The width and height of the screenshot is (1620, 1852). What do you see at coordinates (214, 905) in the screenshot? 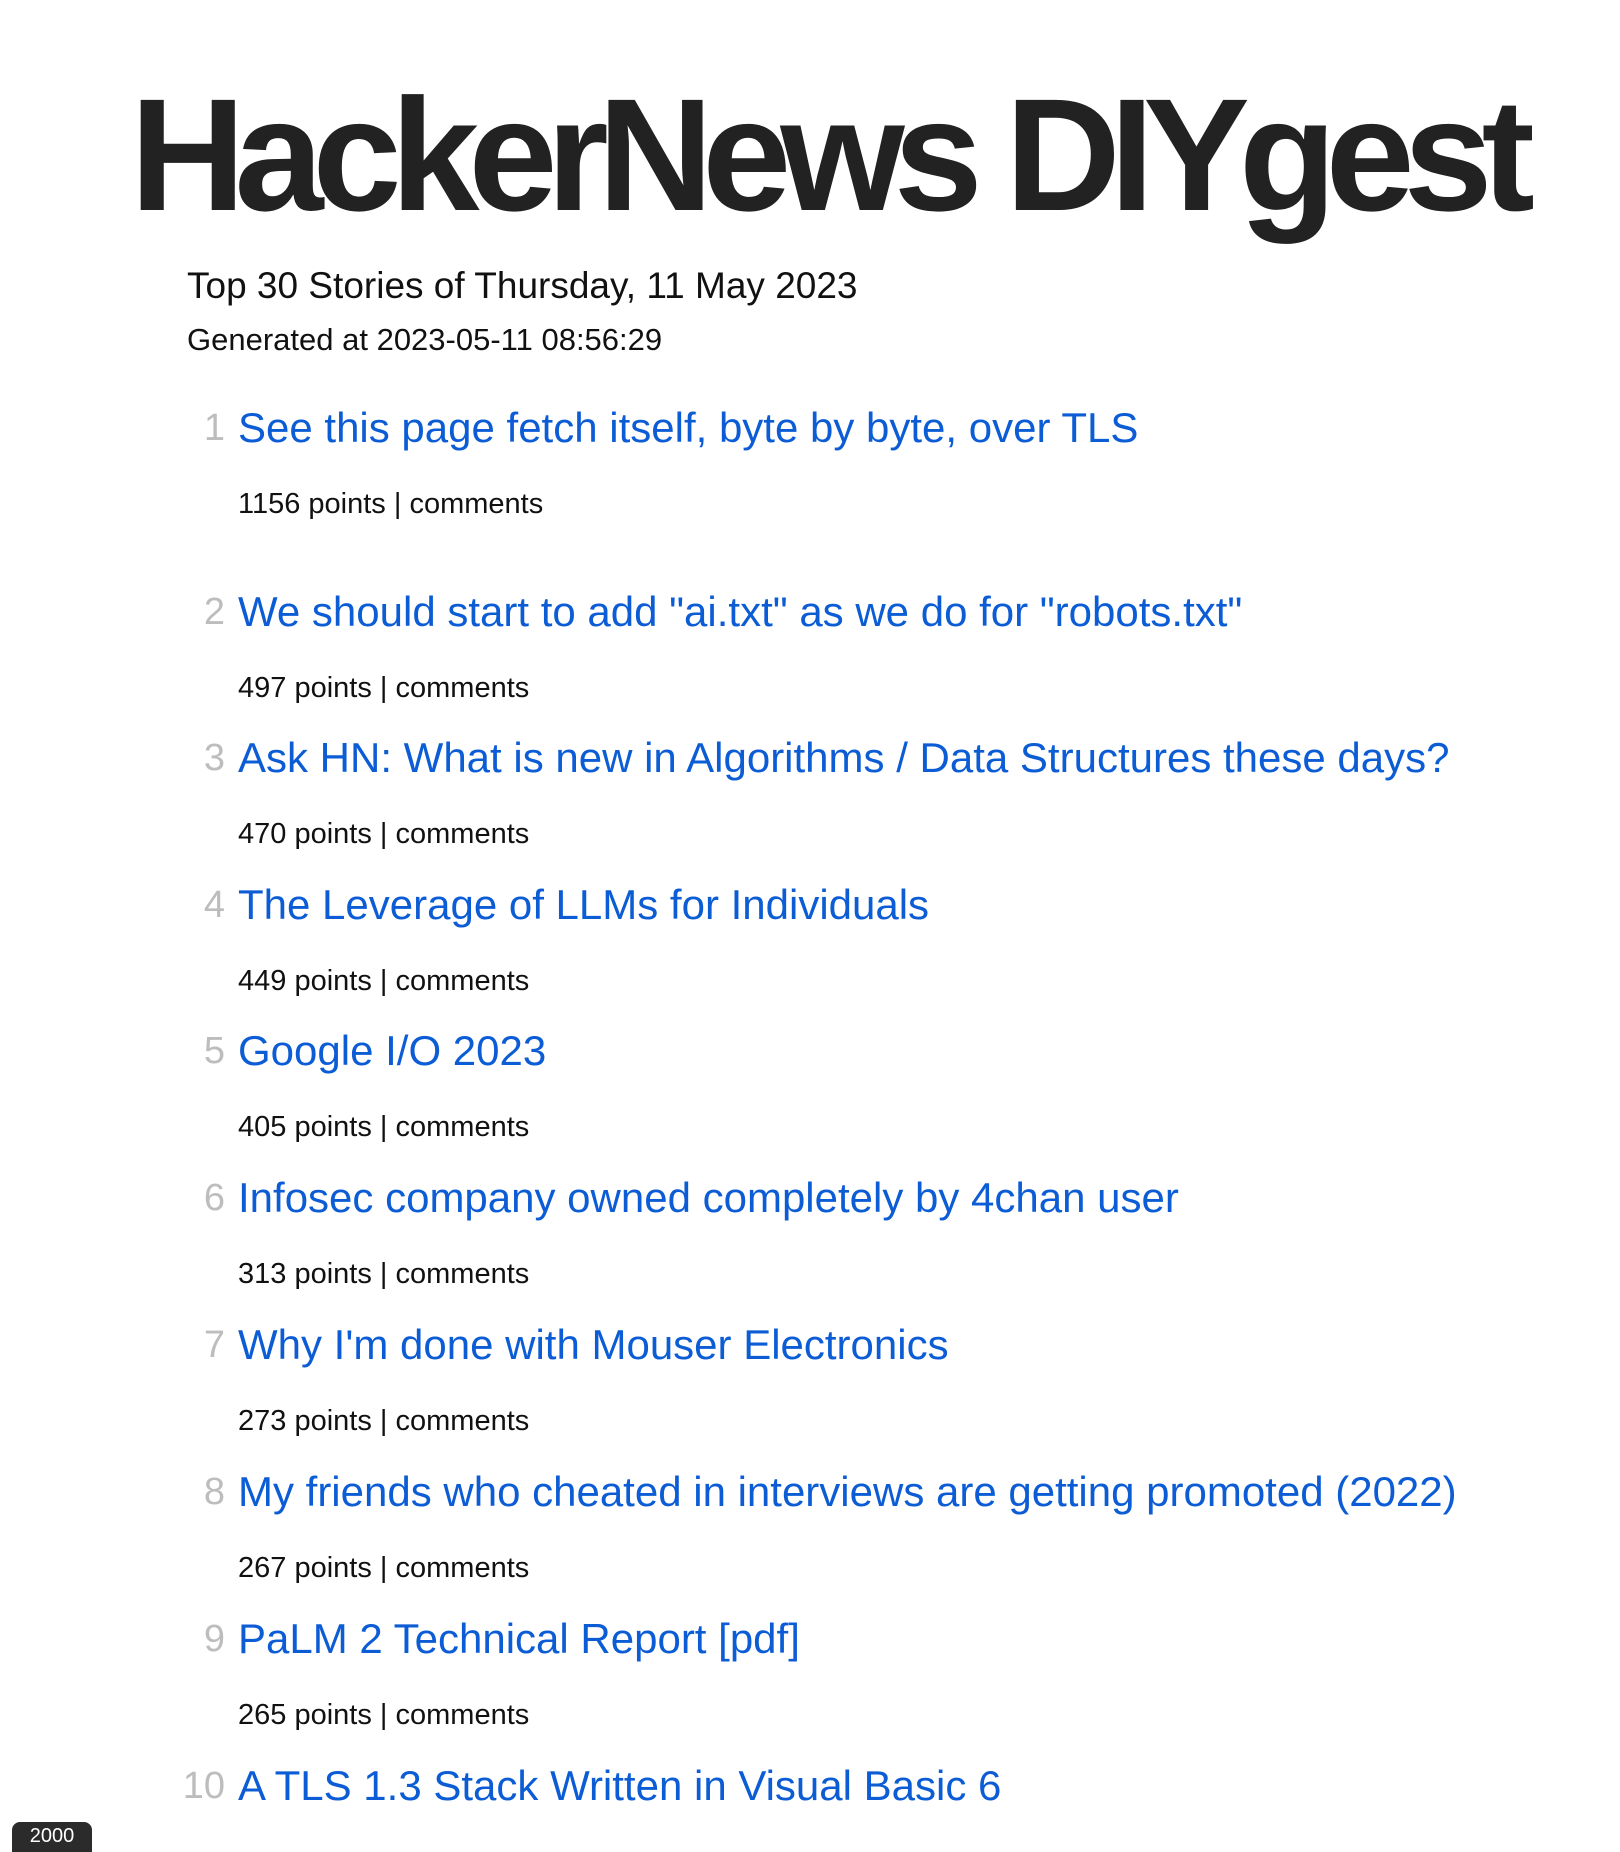
I see `story-rank: 4` at bounding box center [214, 905].